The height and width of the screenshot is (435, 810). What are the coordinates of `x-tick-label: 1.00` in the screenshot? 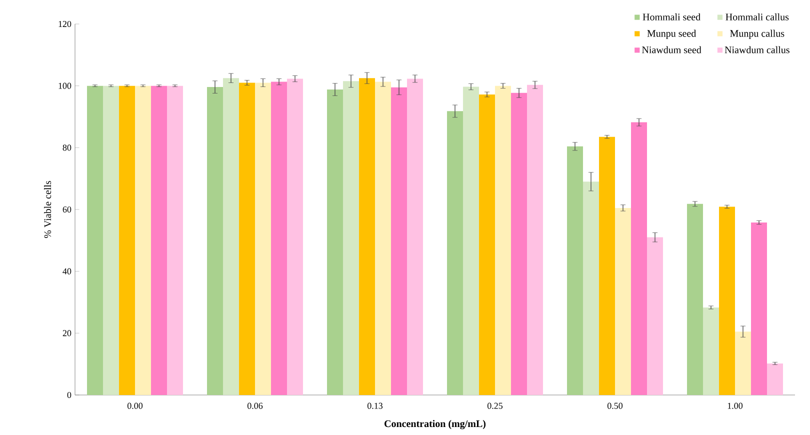 It's located at (735, 405).